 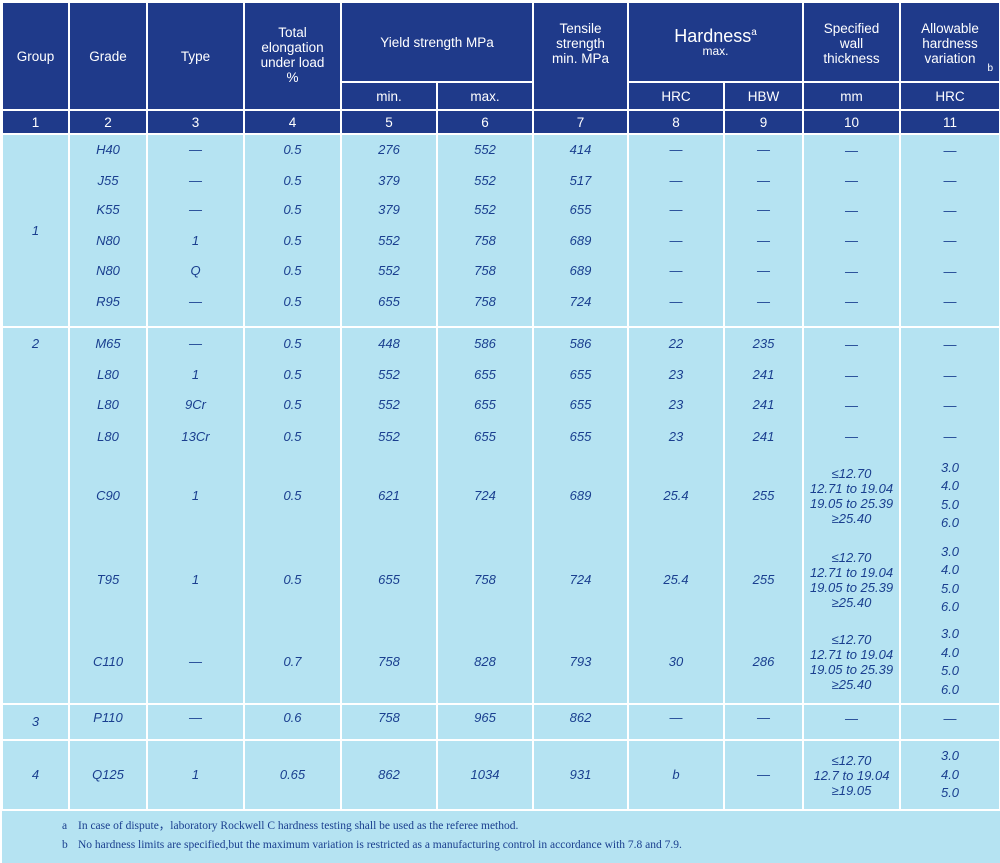 What do you see at coordinates (501, 375) in the screenshot?
I see `table-row: L80 1 0.5 552 655 655 23 241— —` at bounding box center [501, 375].